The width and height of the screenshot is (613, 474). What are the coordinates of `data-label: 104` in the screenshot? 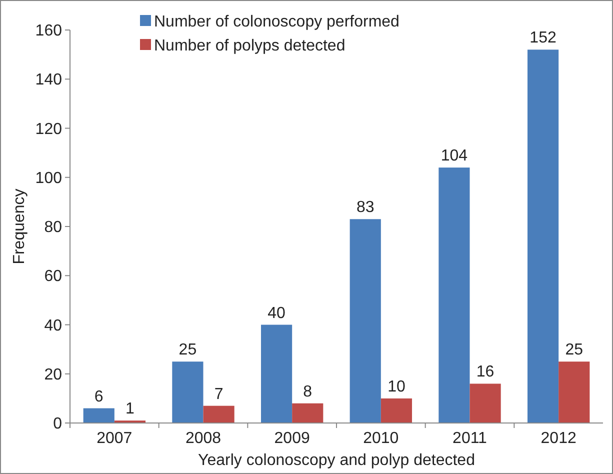 It's located at (454, 156).